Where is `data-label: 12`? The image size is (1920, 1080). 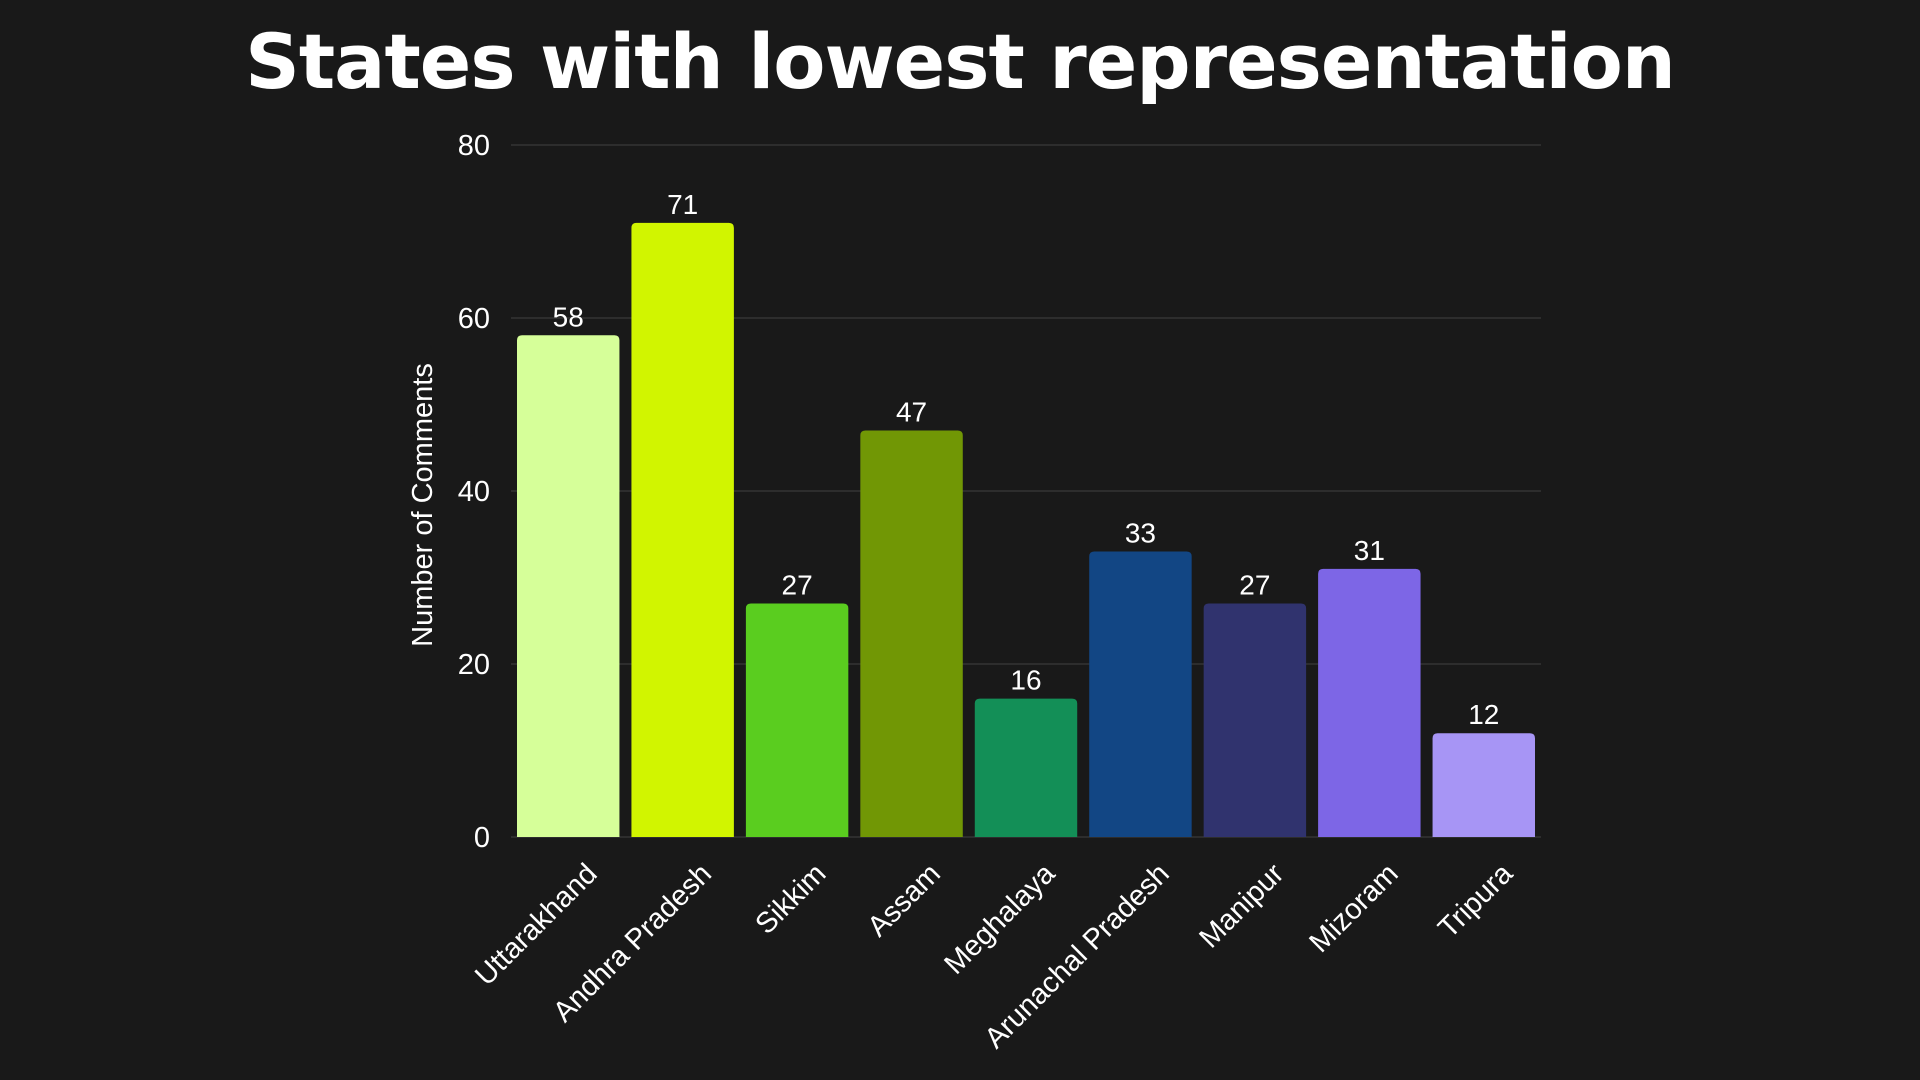
data-label: 12 is located at coordinates (1483, 714).